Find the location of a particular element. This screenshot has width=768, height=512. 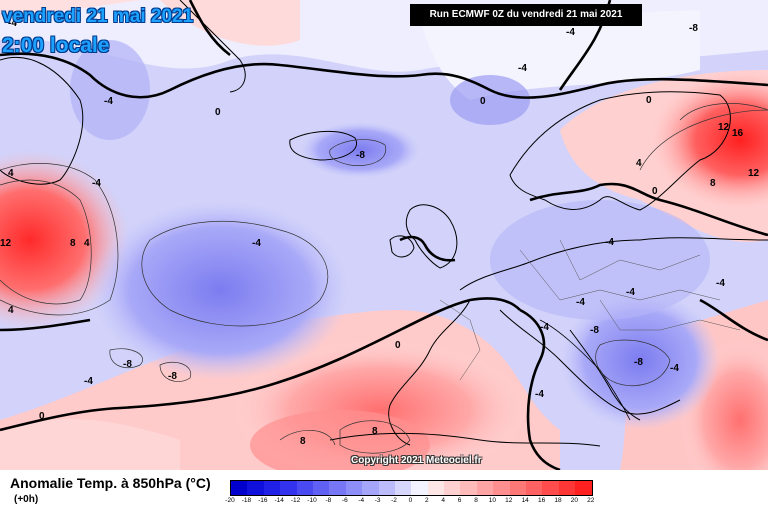

scale-tick-label: 8 is located at coordinates (476, 500).